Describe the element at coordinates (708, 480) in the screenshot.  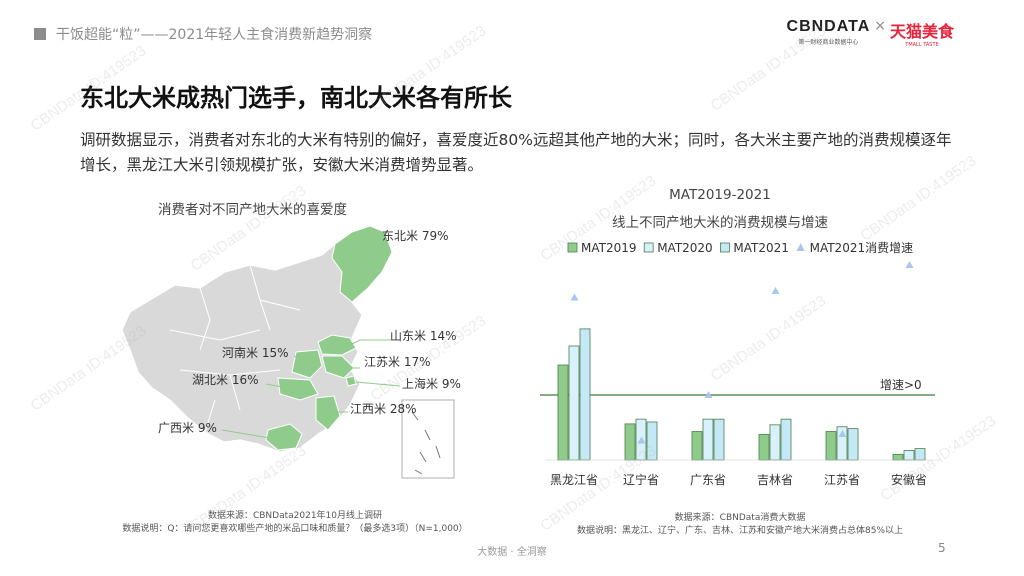
I see `category-label-广东省: 广东省` at that location.